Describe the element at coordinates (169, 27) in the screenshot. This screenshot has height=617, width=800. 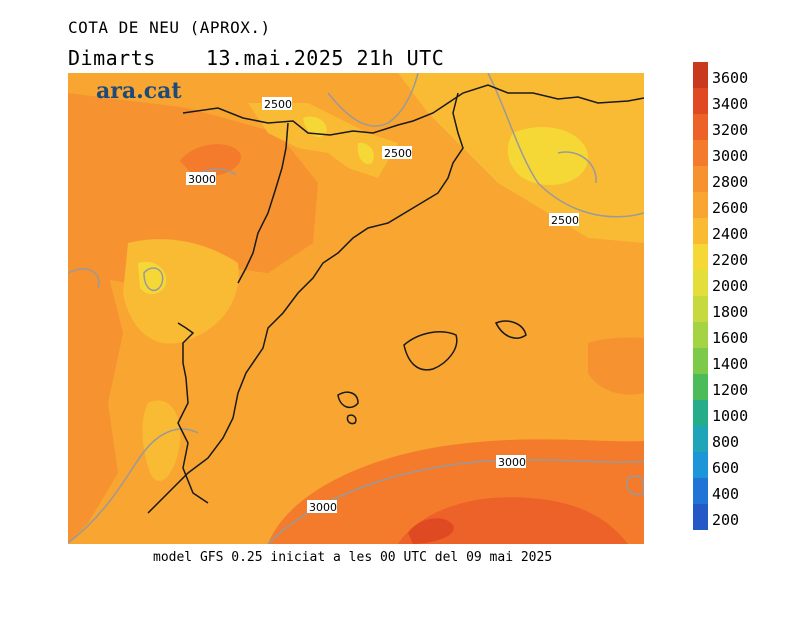
I see `map-title: COTA DE NEU (APROX.)` at that location.